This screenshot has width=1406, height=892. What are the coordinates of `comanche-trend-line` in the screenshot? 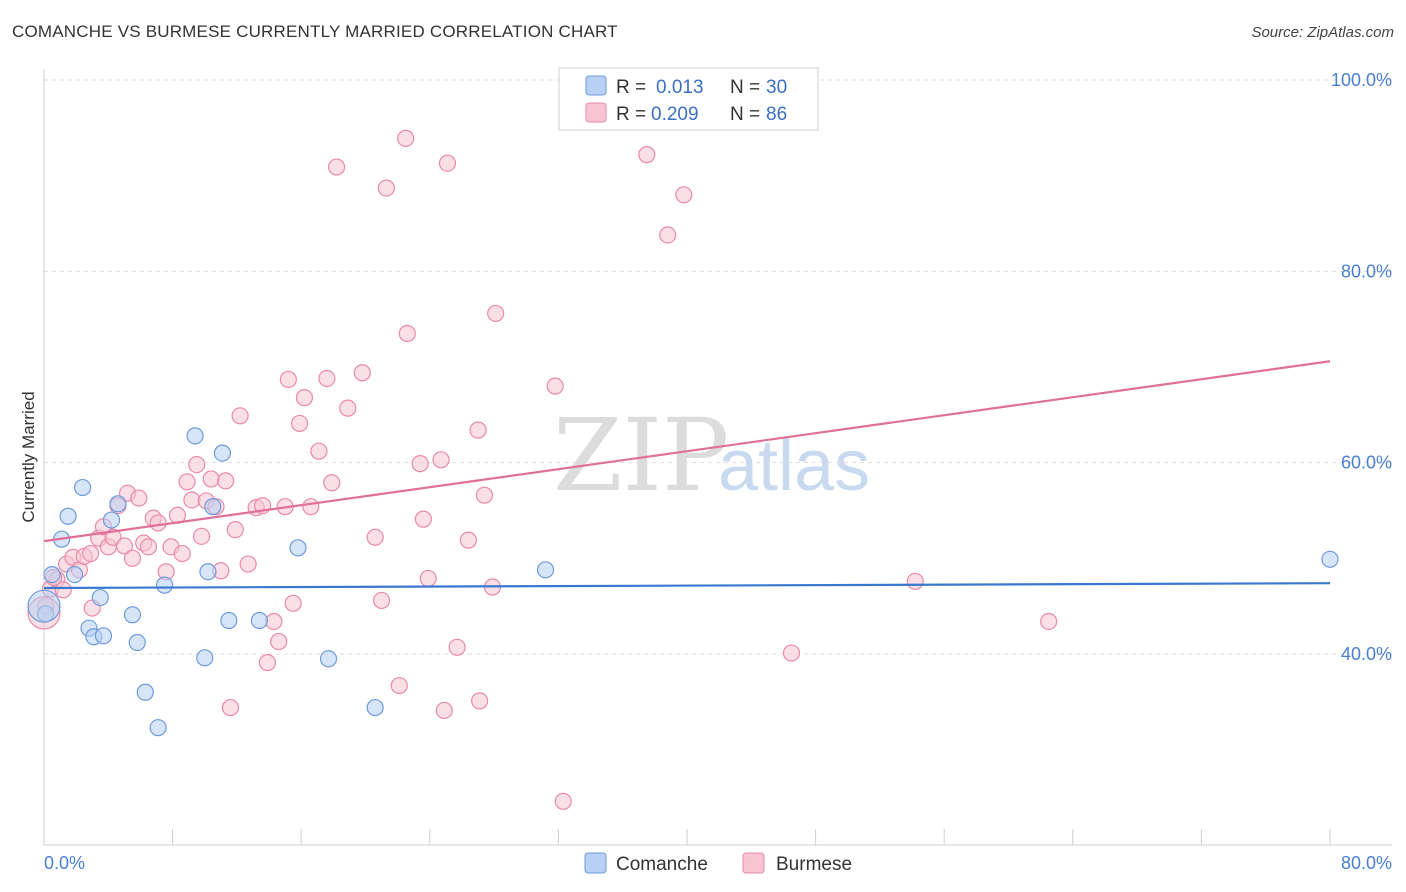 It's located at (687, 586).